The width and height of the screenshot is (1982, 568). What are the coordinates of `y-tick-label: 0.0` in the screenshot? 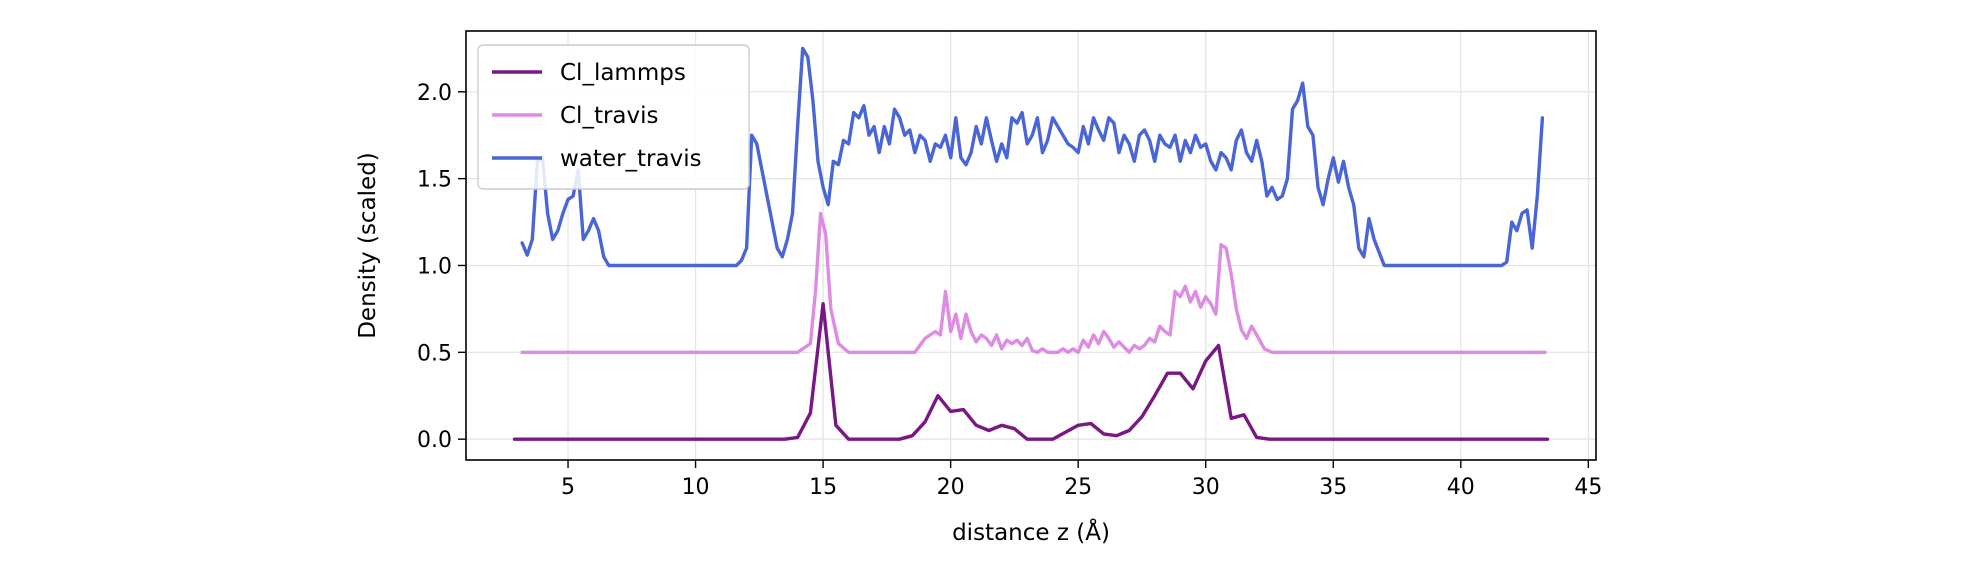 It's located at (434, 440).